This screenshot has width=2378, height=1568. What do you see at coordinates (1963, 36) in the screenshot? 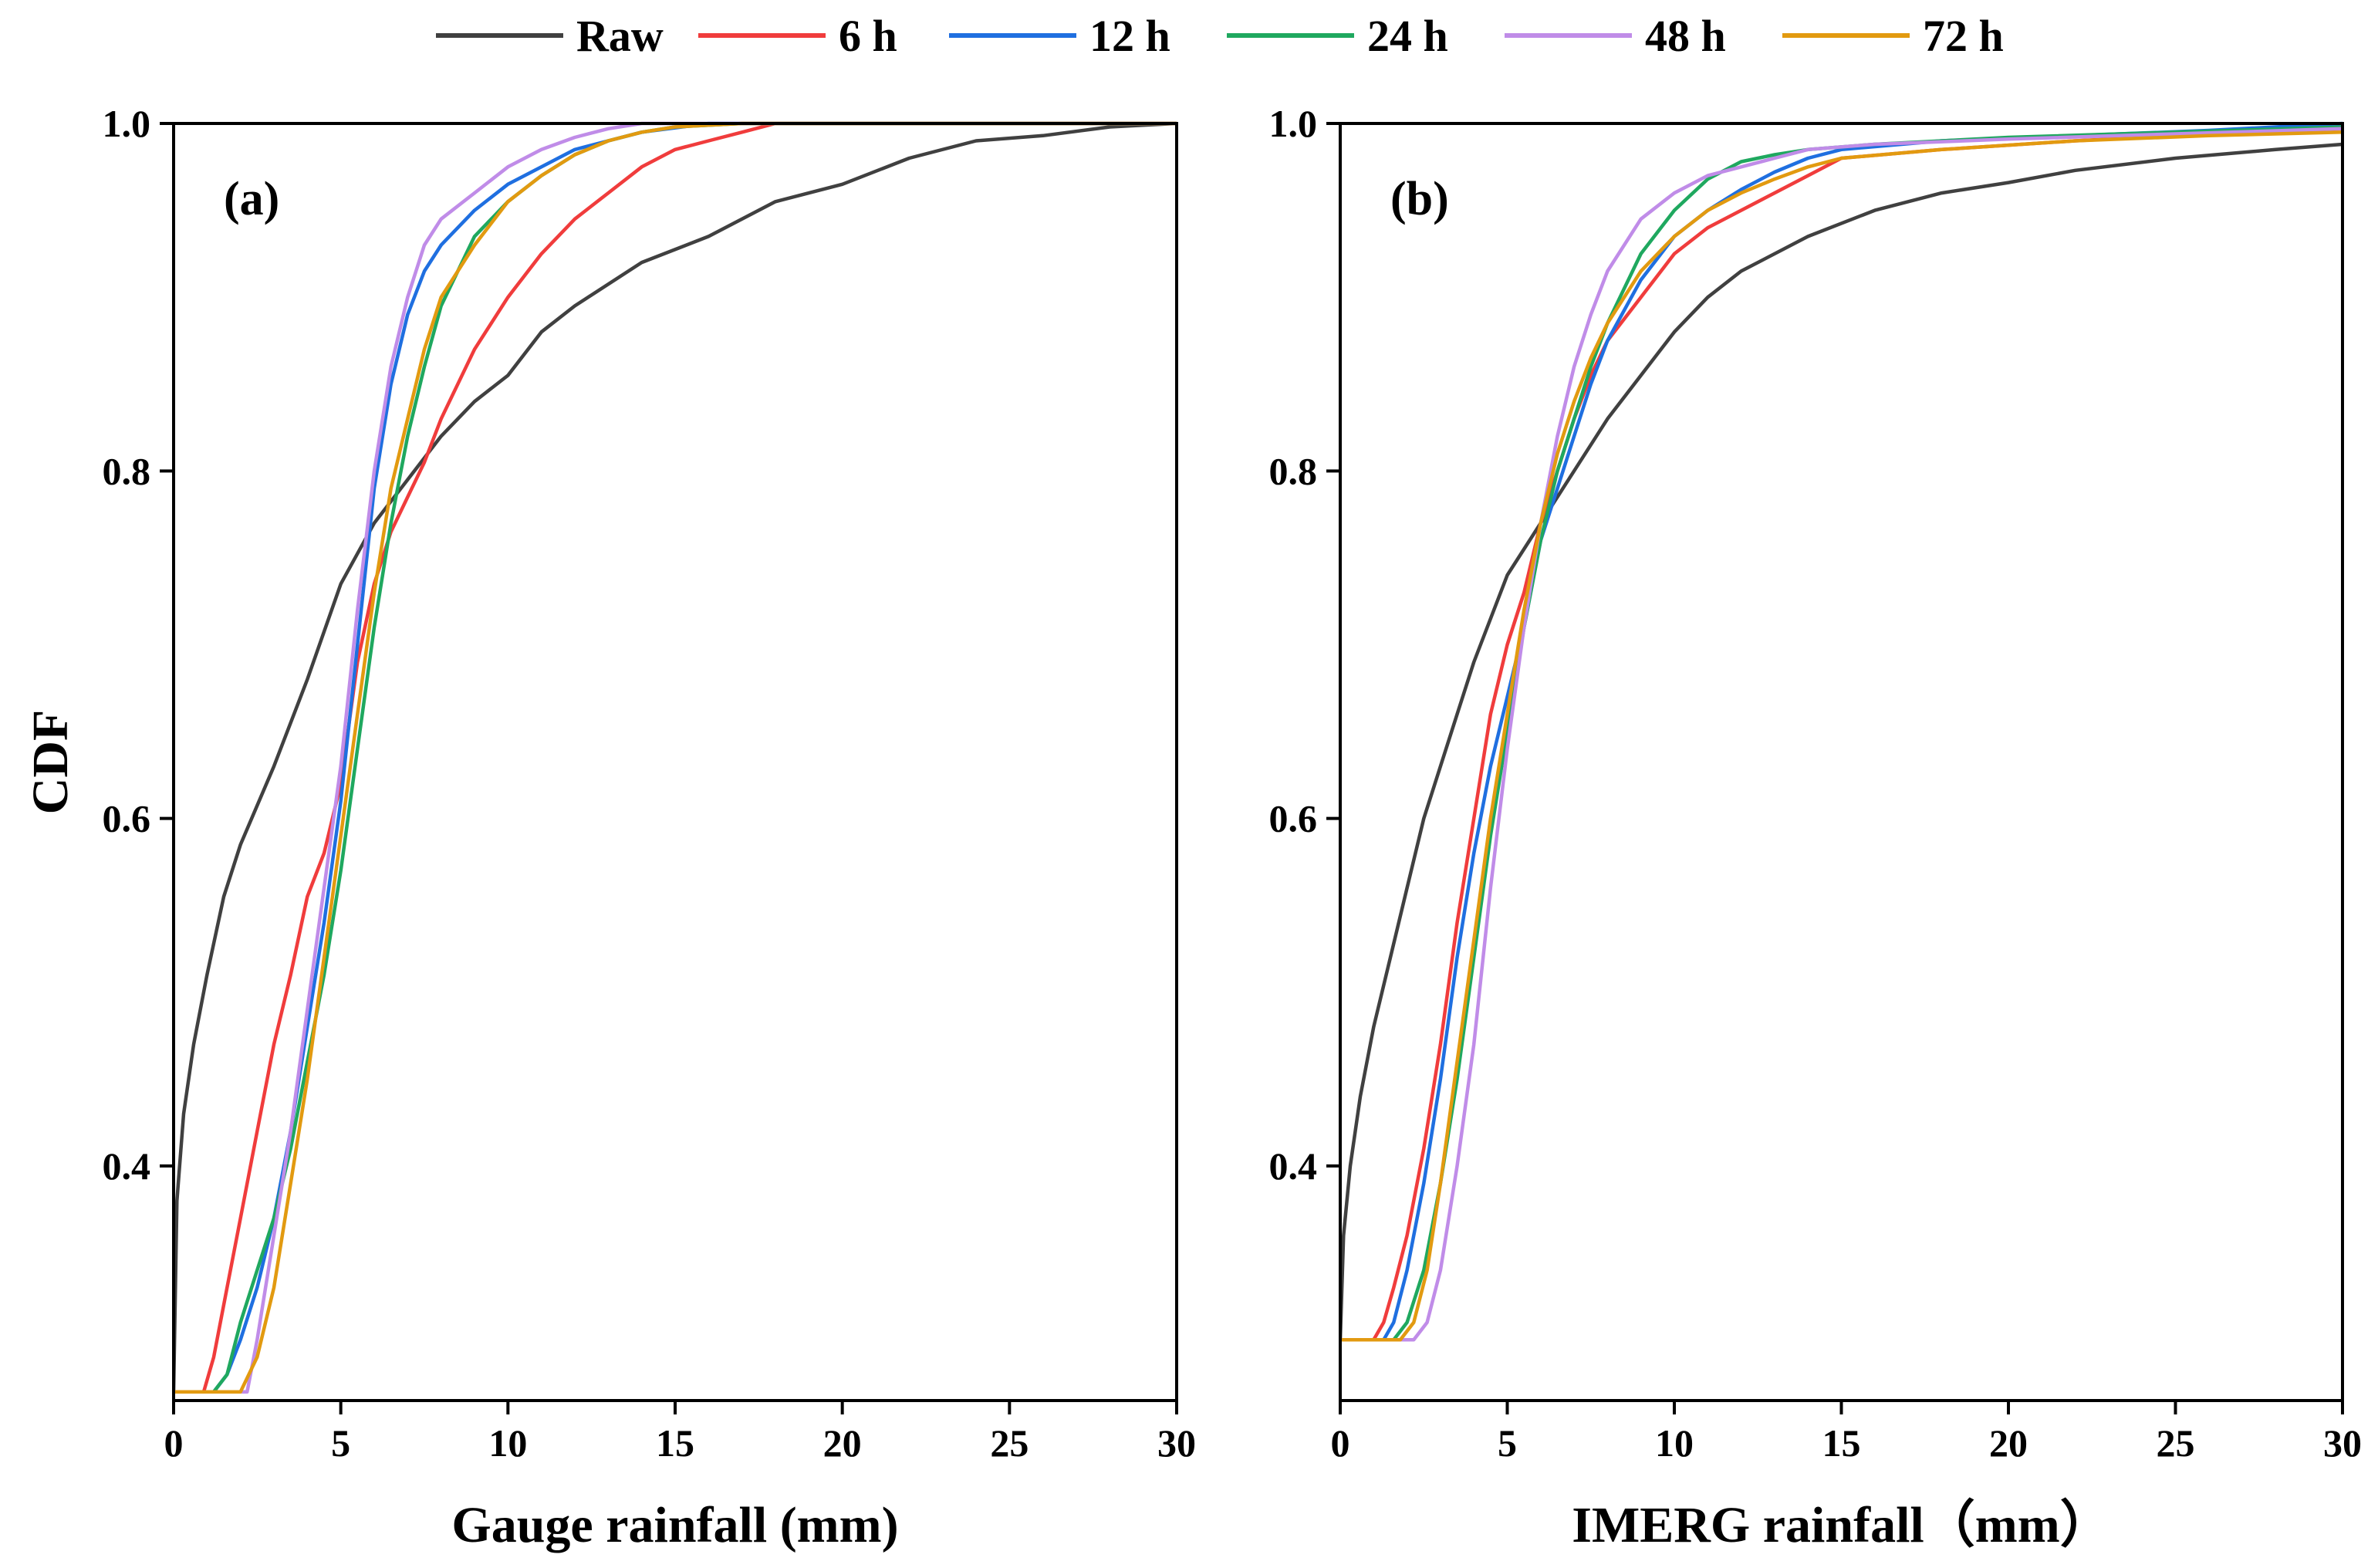
I see `legend-label-h72: 72 h` at bounding box center [1963, 36].